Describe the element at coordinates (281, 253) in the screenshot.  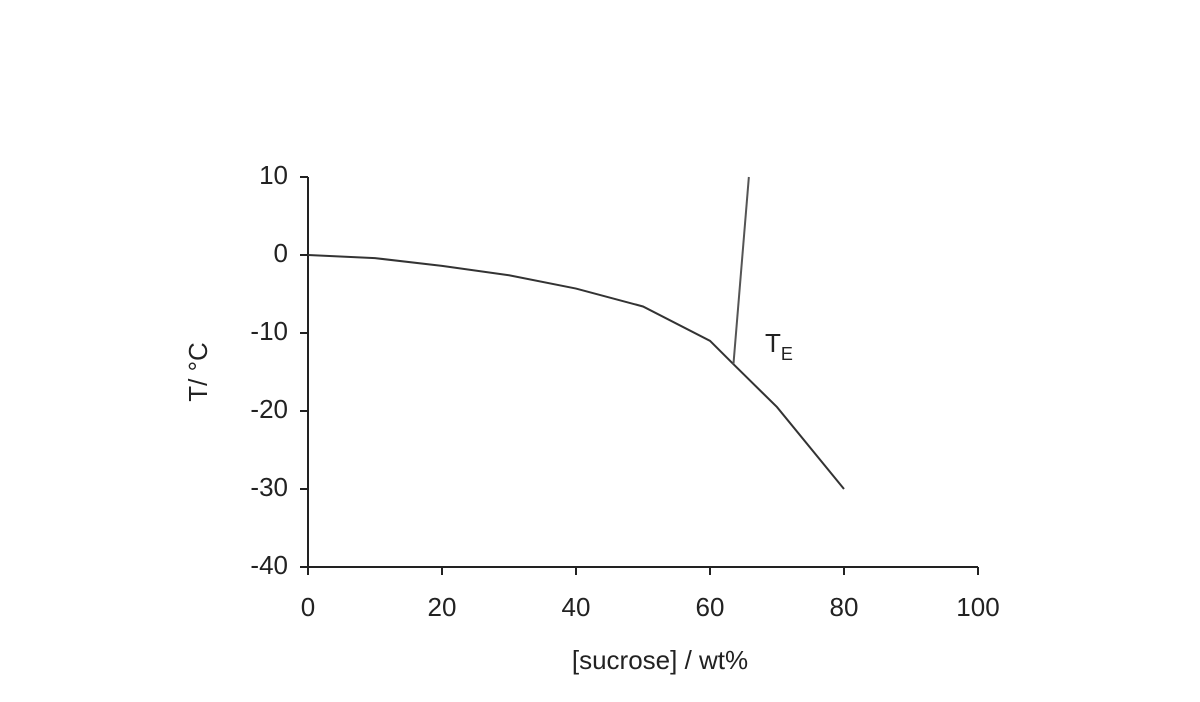
I see `y-tick-label: 0` at that location.